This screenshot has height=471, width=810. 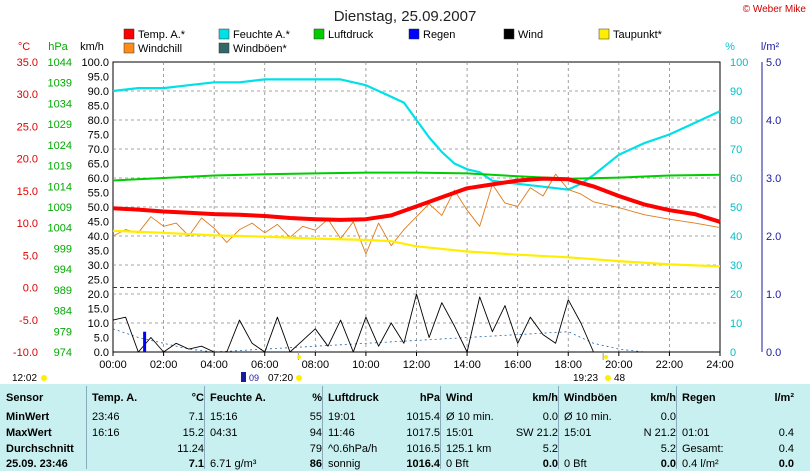 What do you see at coordinates (416, 200) in the screenshot?
I see `series-line-tempa` at bounding box center [416, 200].